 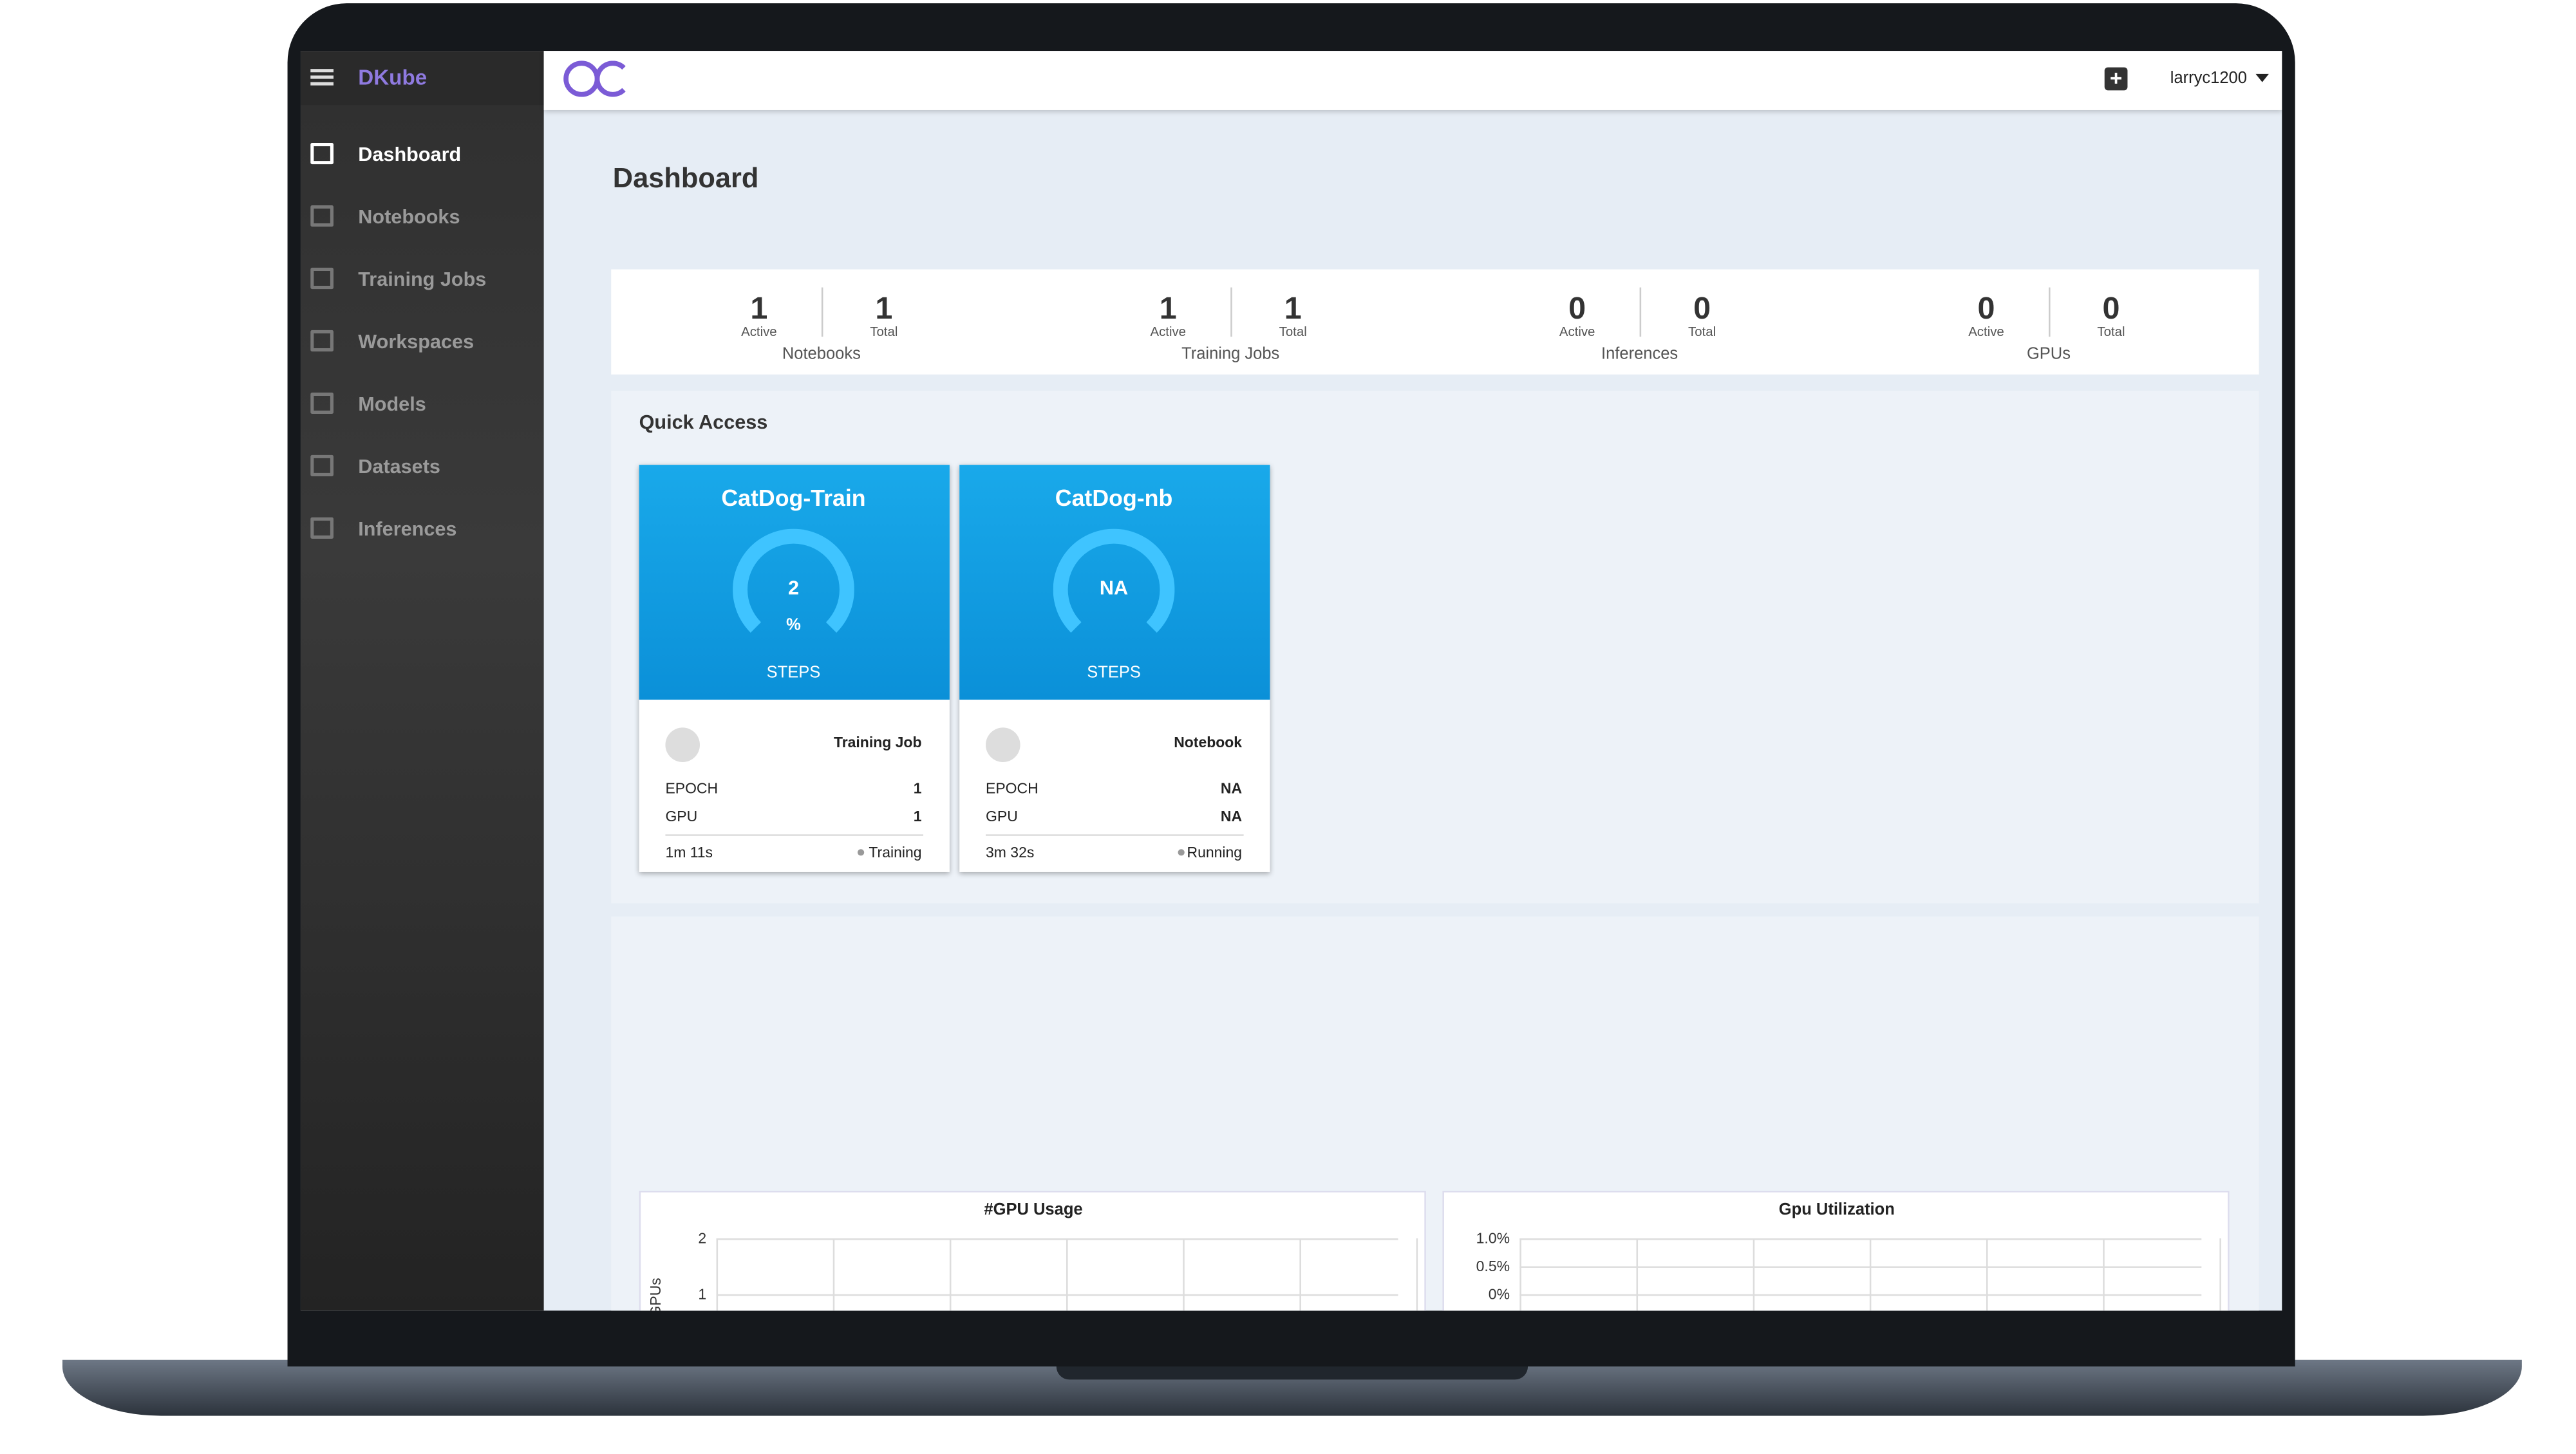 What do you see at coordinates (416, 342) in the screenshot?
I see `nav-item: Workspaces` at bounding box center [416, 342].